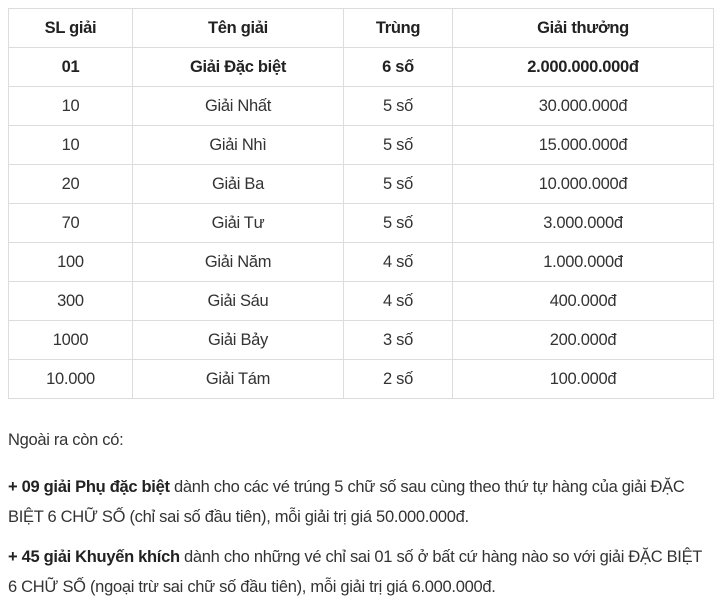 The image size is (720, 604). What do you see at coordinates (583, 223) in the screenshot?
I see `cell-prize-value: 3.000.000đ` at bounding box center [583, 223].